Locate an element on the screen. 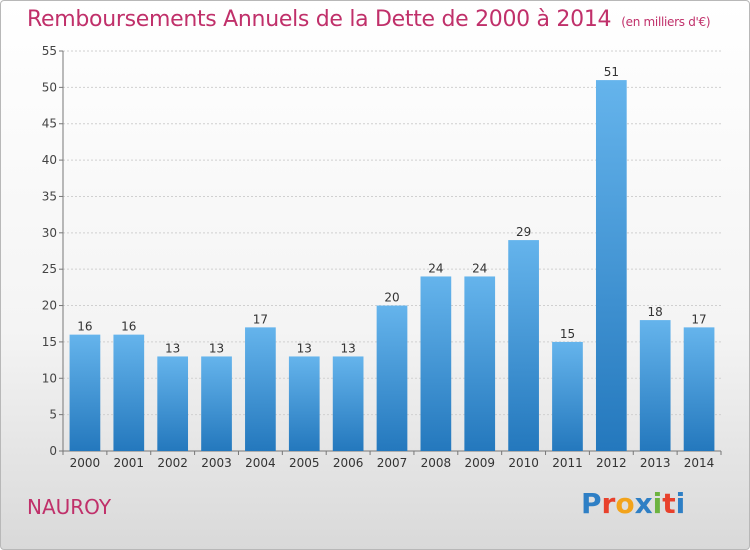  y-tick-label: 15 is located at coordinates (49, 342).